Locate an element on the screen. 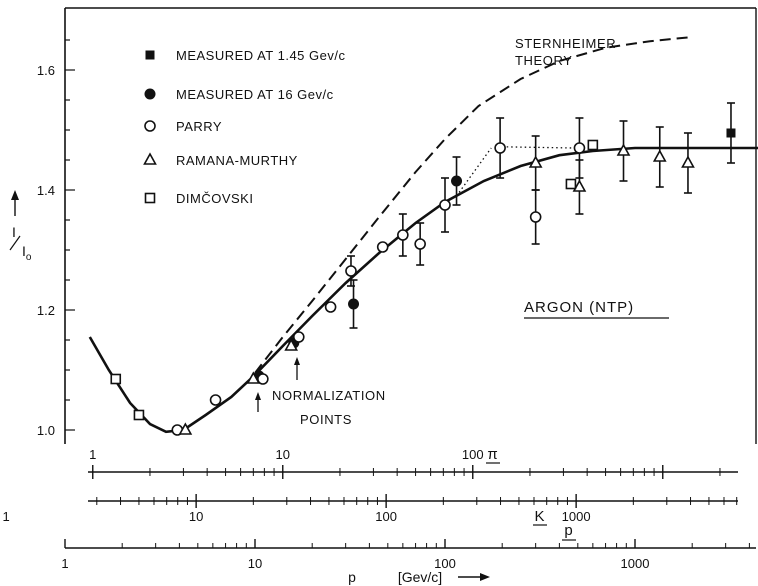 This screenshot has height=586, width=758. y-axis-label: I Io is located at coordinates (20, 226).